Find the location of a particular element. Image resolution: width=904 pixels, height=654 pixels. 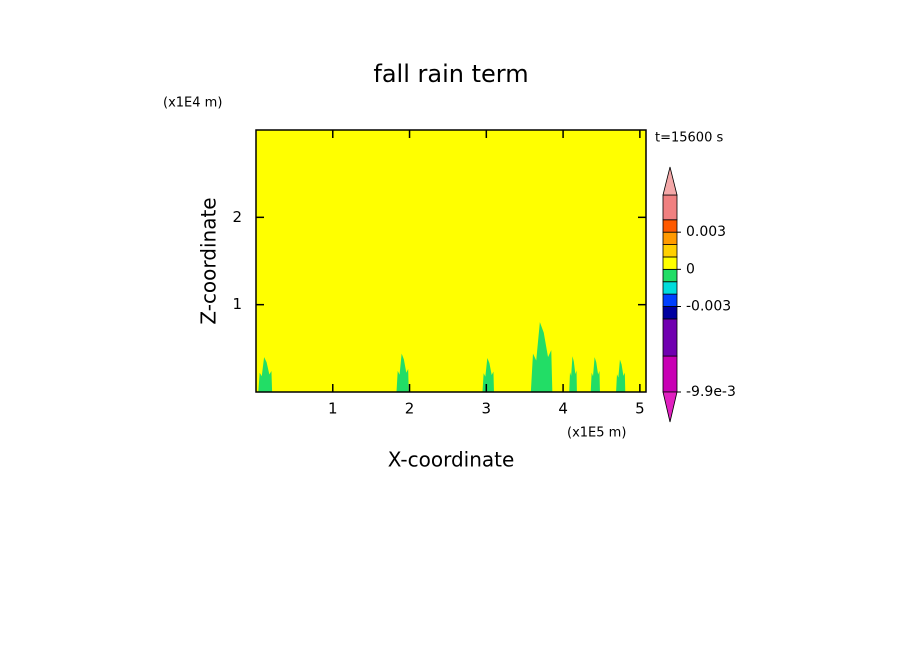

colorbar-tick-label: 0 is located at coordinates (690, 269).